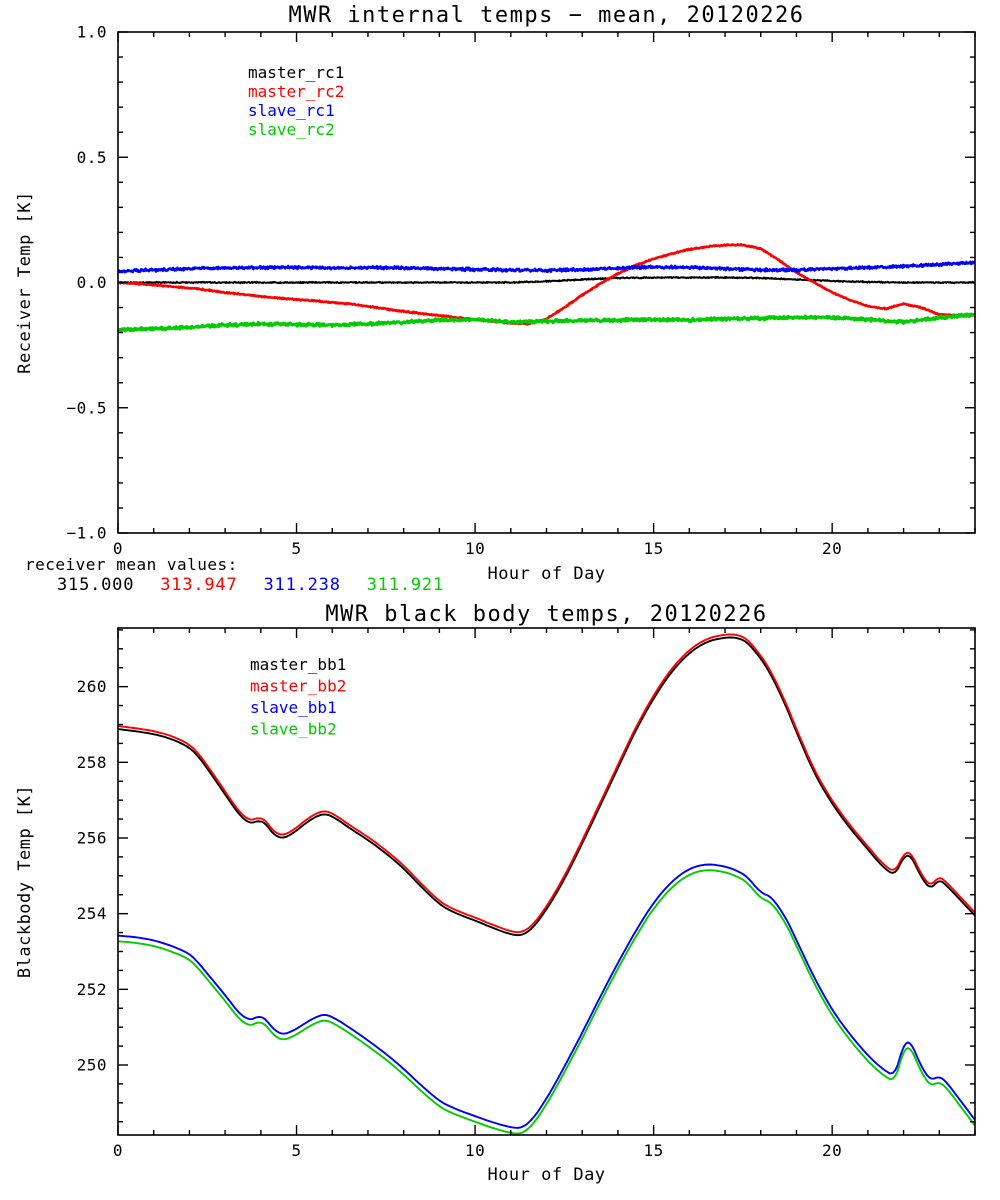  What do you see at coordinates (92, 157) in the screenshot?
I see `y-tick-label: 0.5` at bounding box center [92, 157].